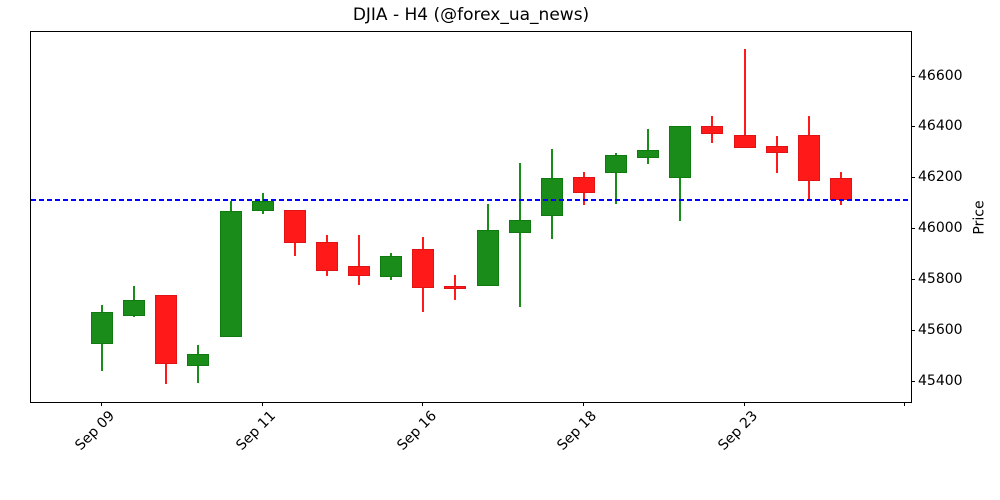 The height and width of the screenshot is (500, 1000). I want to click on y-tick-label: 46200, so click(940, 177).